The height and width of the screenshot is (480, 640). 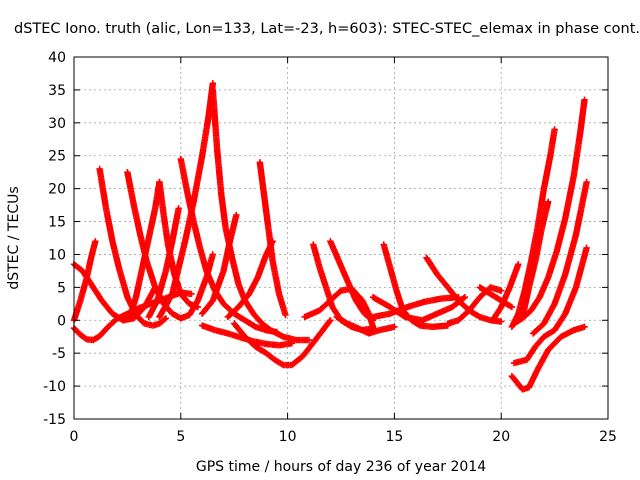 What do you see at coordinates (61, 288) in the screenshot?
I see `y-tick-label: 5` at bounding box center [61, 288].